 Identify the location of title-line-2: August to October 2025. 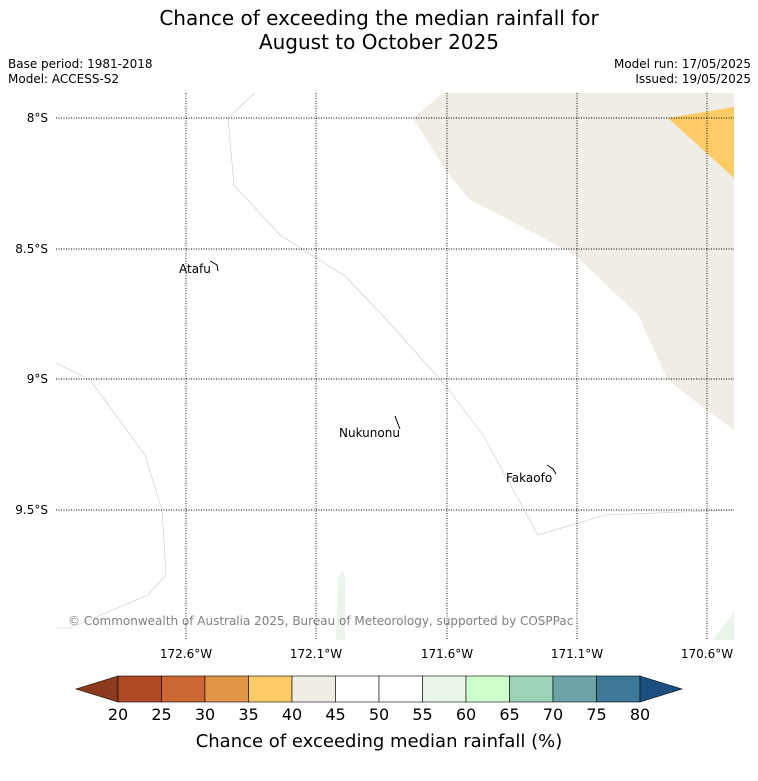
(379, 42).